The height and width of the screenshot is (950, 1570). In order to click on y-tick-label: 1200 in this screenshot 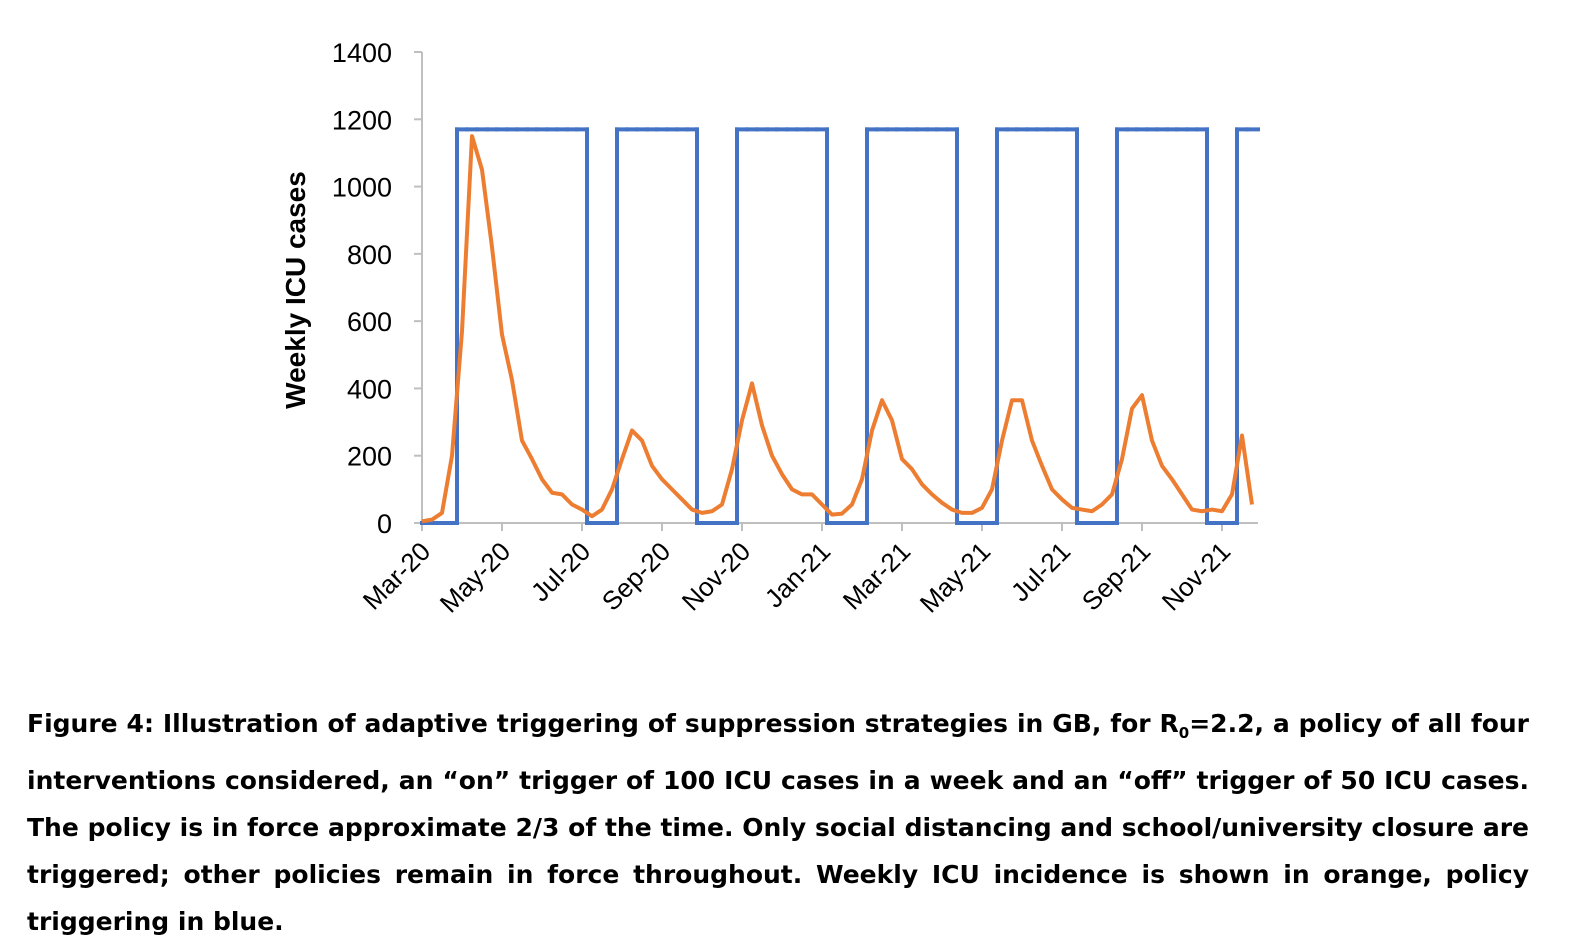, I will do `click(362, 120)`.